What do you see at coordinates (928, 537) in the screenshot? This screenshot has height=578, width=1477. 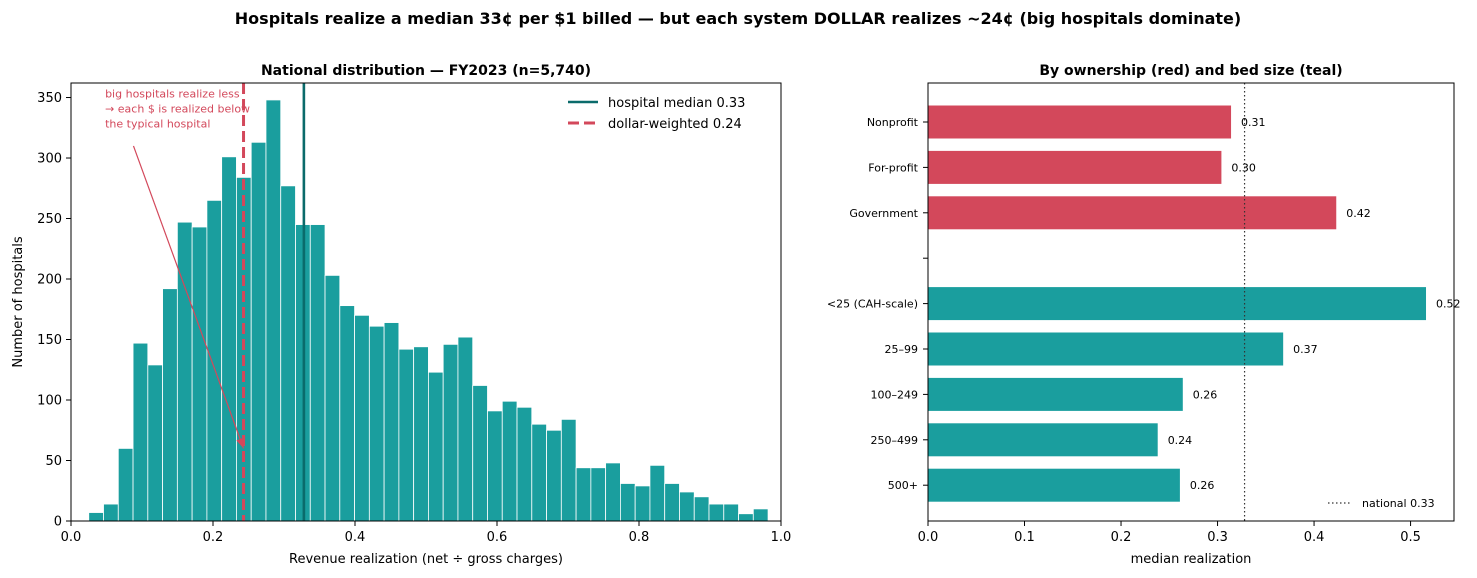 I see `hbar-x-tick-label: 0.0` at bounding box center [928, 537].